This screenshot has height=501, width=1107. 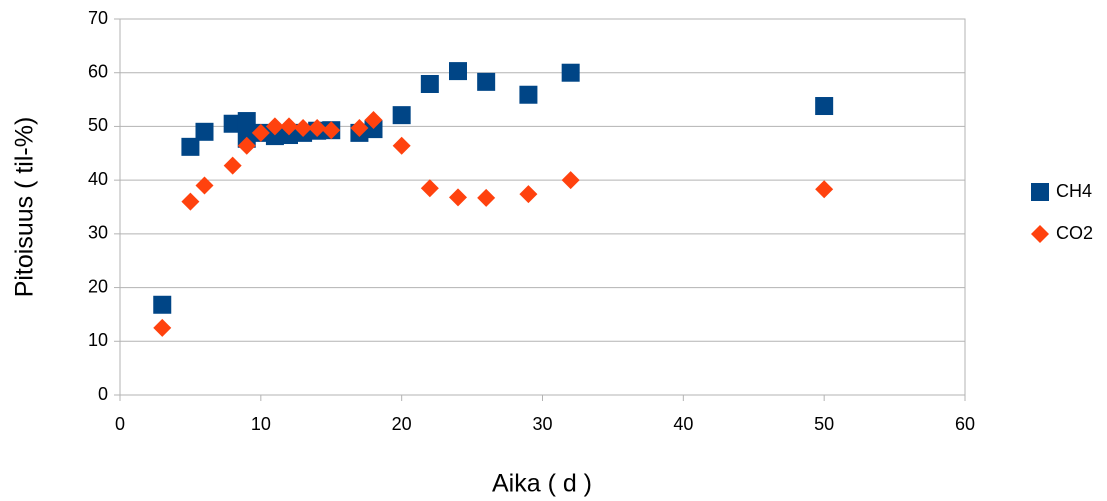 What do you see at coordinates (98, 71) in the screenshot?
I see `y-tick-label: 60` at bounding box center [98, 71].